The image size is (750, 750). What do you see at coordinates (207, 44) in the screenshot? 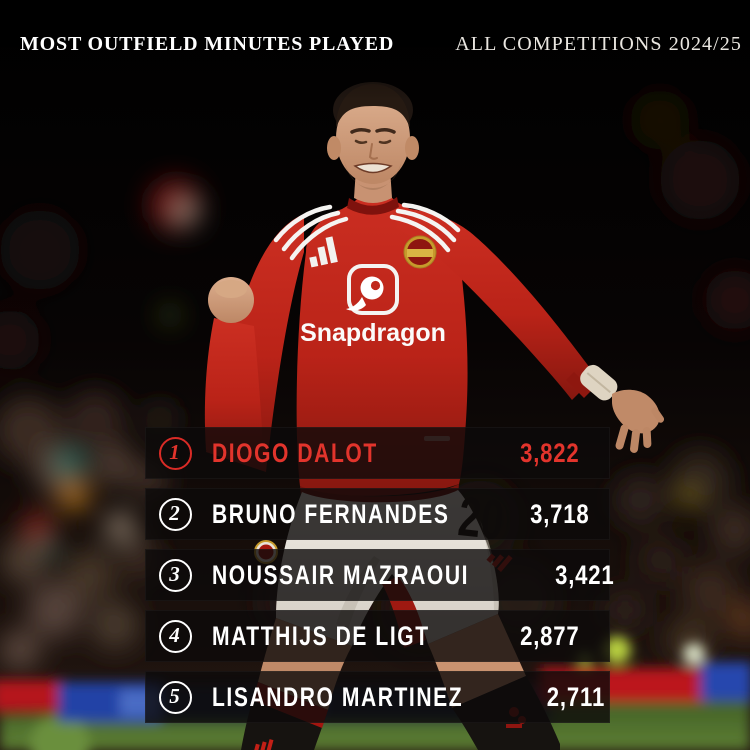
I see `page-title: MOST OUTFIELD MINUTES PLAYED` at bounding box center [207, 44].